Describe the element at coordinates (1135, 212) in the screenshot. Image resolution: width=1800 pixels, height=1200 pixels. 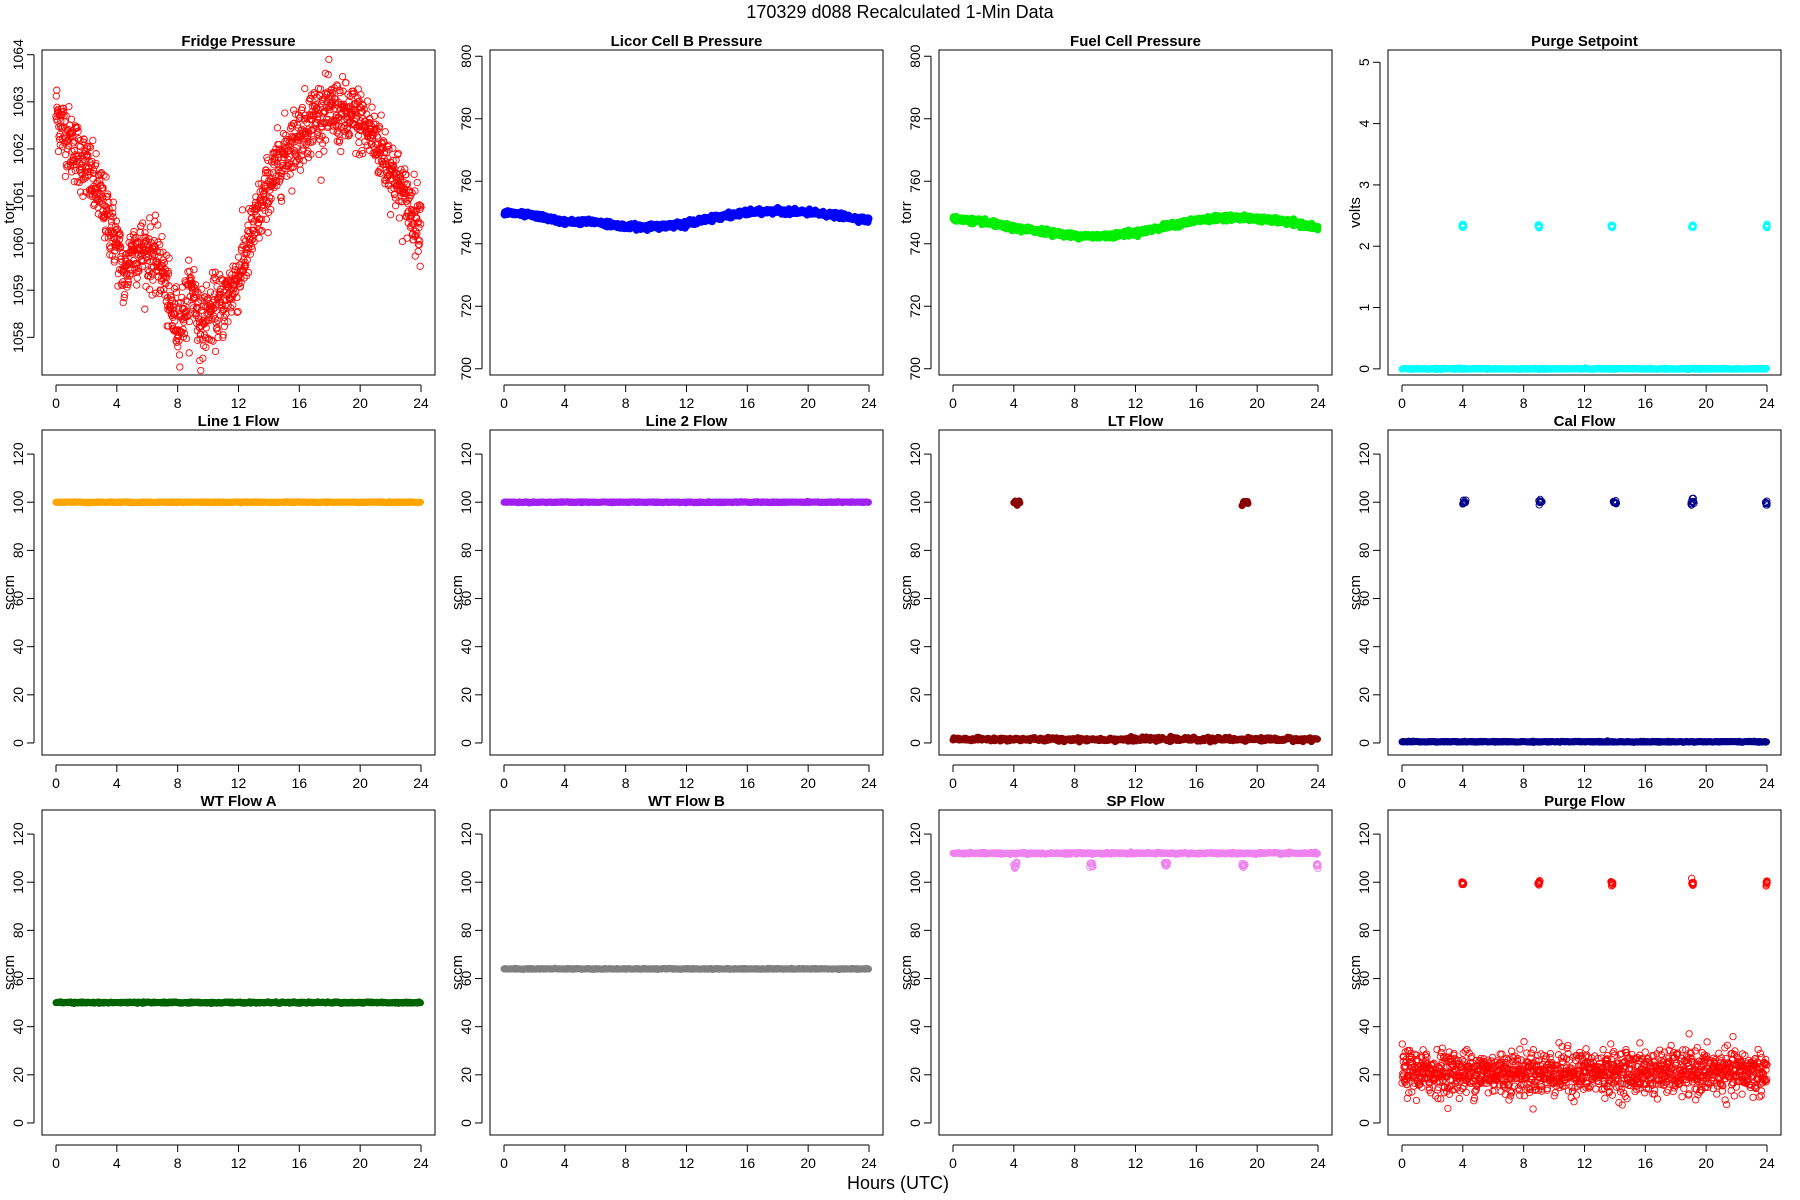
I see `plot-frame` at that location.